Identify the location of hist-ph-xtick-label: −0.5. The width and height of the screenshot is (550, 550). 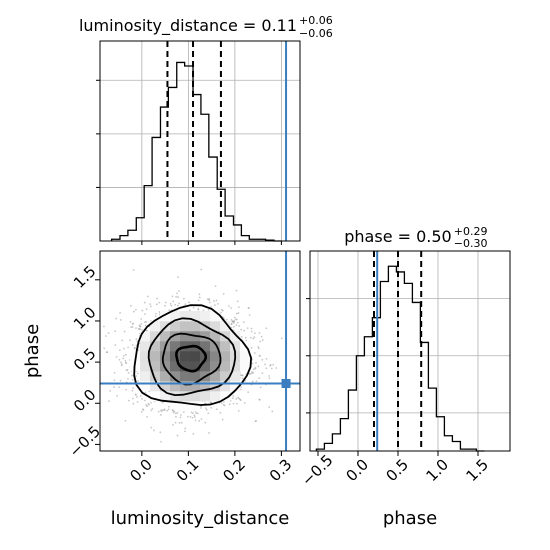
(317, 470).